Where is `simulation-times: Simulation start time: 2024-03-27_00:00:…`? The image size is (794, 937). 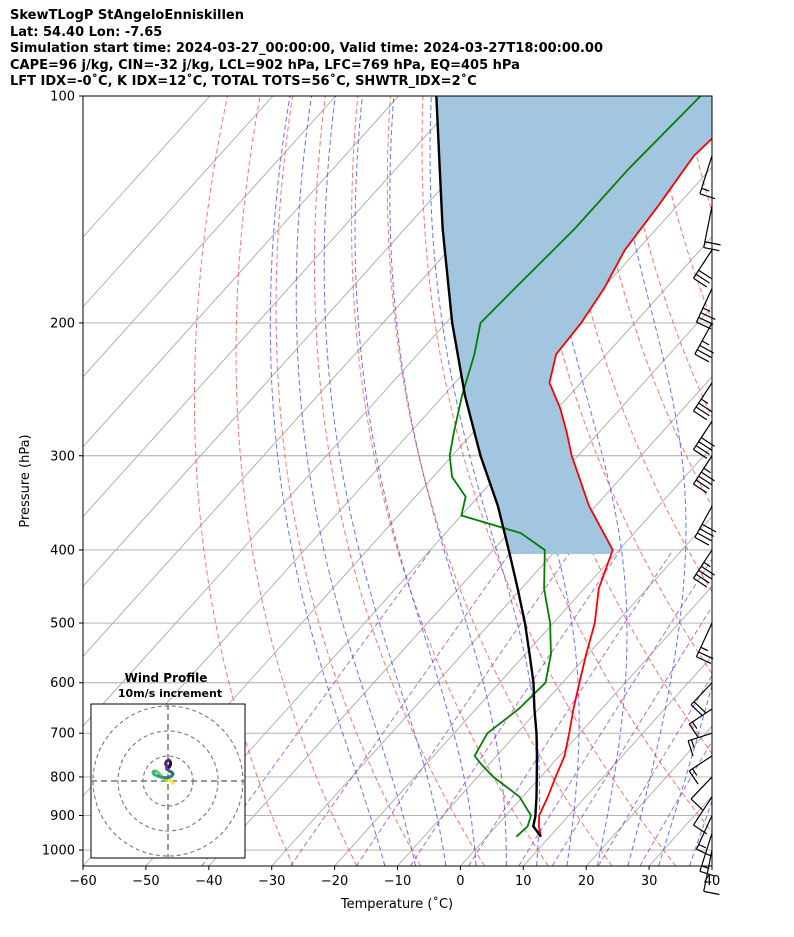 simulation-times: Simulation start time: 2024-03-27_00:00:… is located at coordinates (306, 48).